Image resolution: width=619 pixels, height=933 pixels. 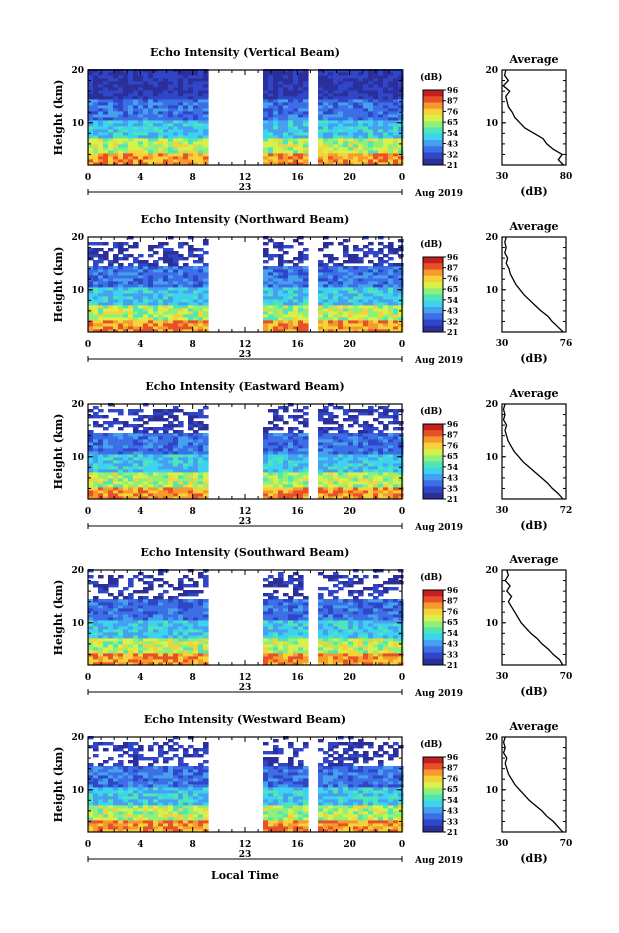 What do you see at coordinates (433, 156) in the screenshot?
I see `colorbar-swatch` at bounding box center [433, 156].